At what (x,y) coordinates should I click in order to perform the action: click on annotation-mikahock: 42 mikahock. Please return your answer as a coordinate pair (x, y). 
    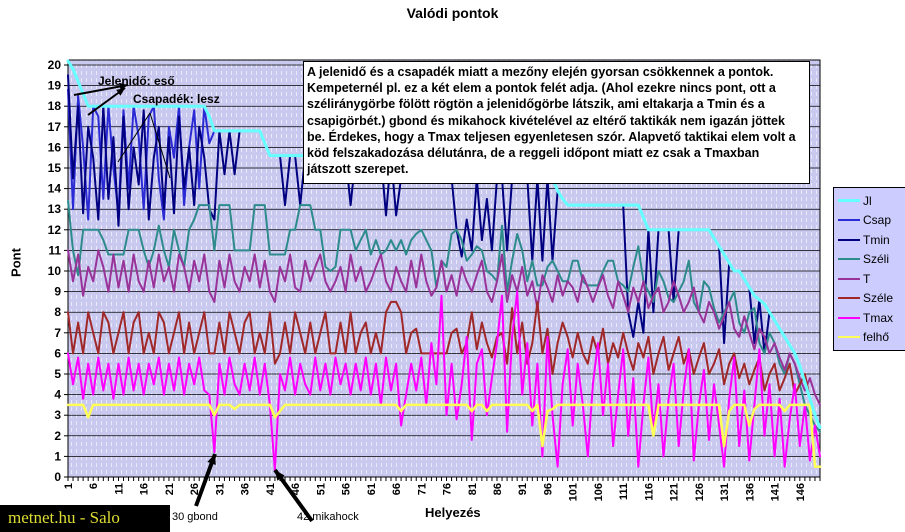
    Looking at the image, I should click on (328, 517).